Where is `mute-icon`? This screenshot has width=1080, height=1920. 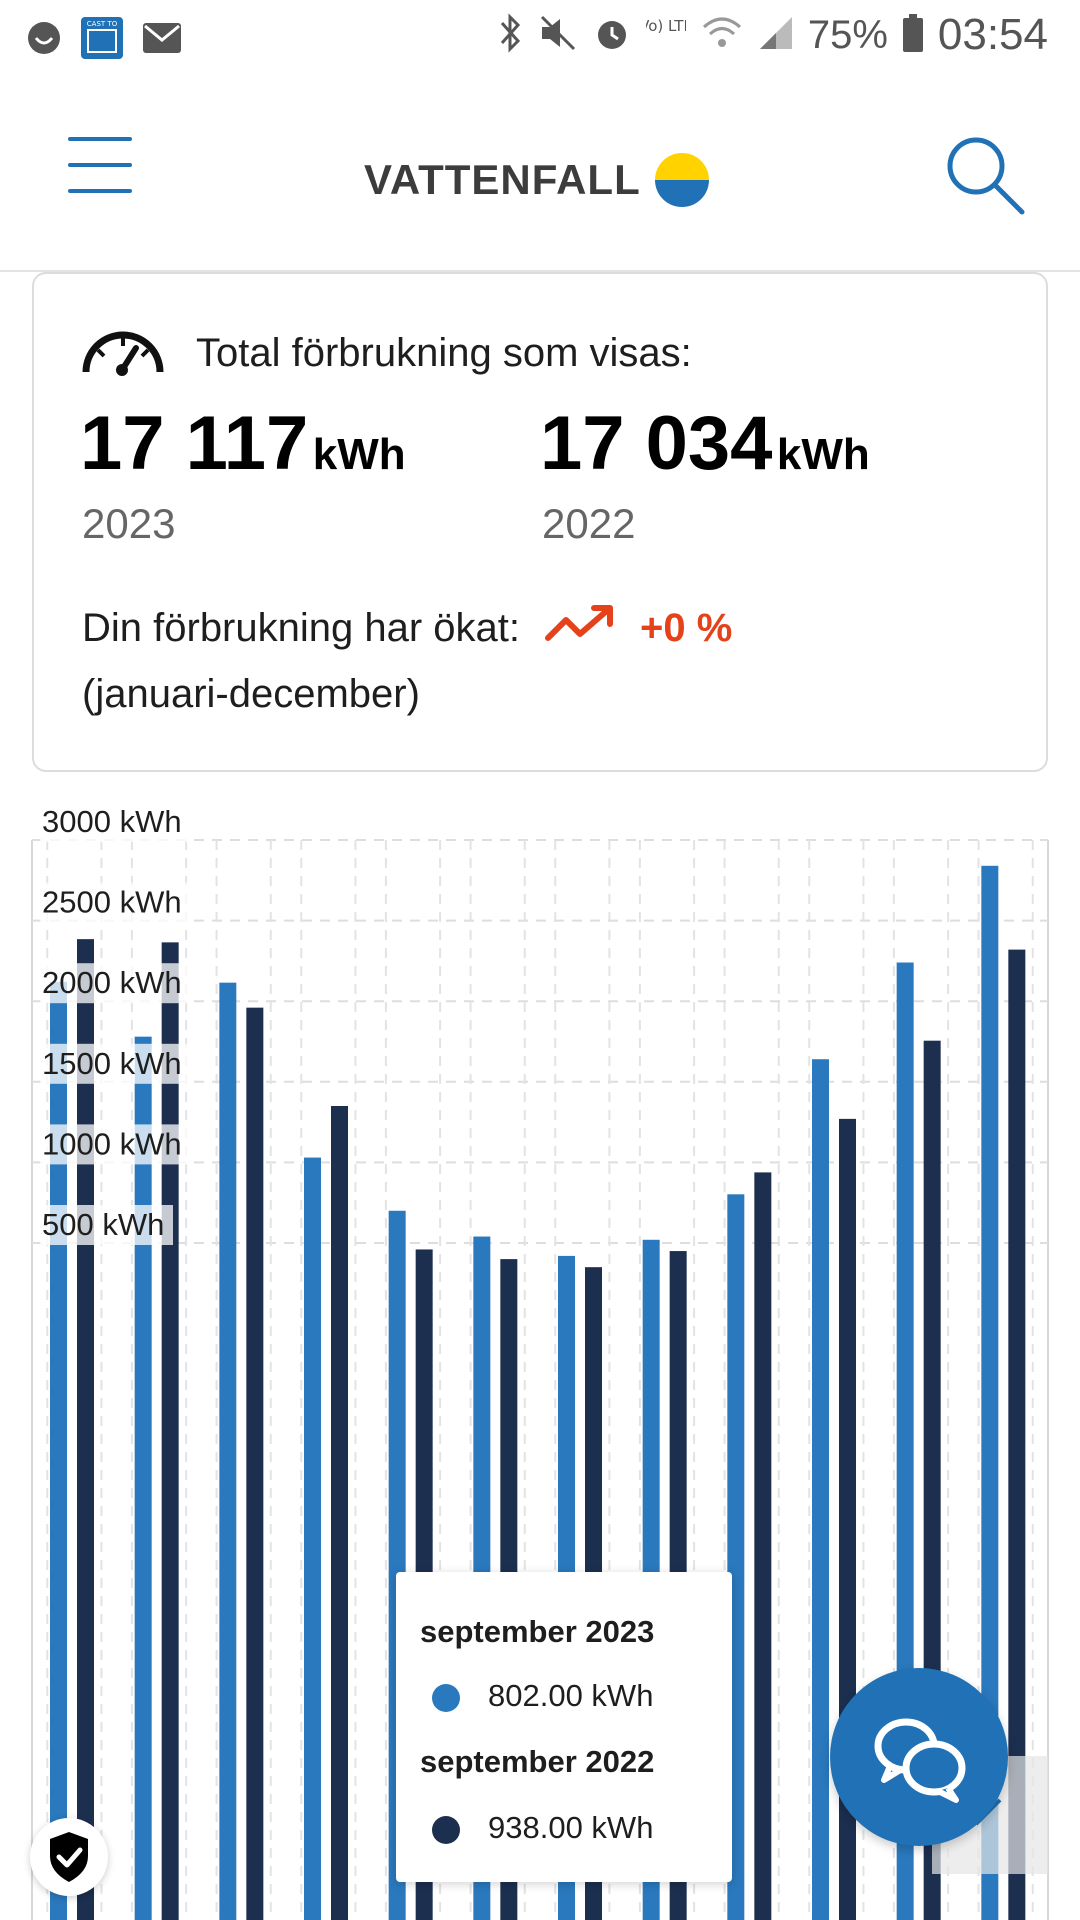 mute-icon is located at coordinates (558, 35).